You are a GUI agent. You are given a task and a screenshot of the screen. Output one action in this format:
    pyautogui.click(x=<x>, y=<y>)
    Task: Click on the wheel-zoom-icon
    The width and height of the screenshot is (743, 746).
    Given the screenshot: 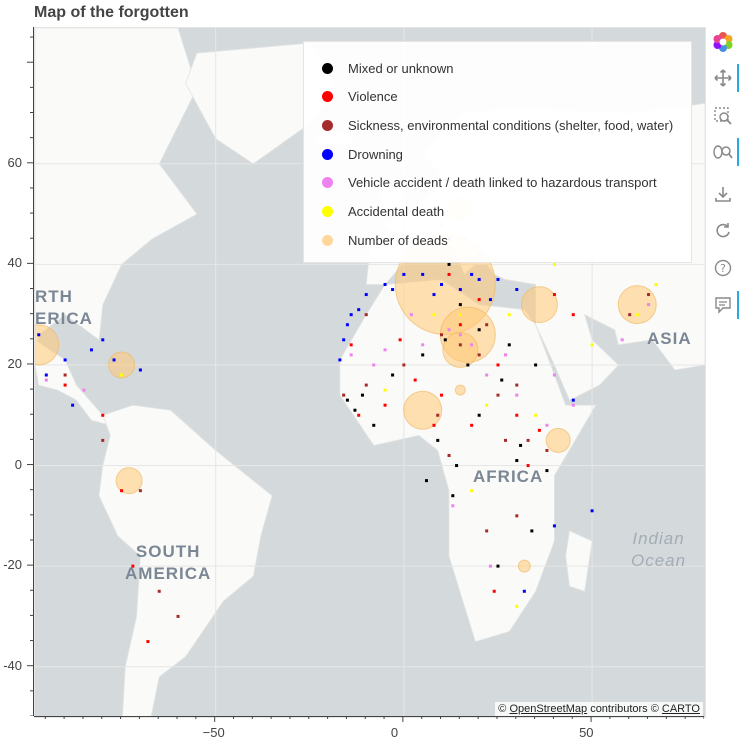 What is the action you would take?
    pyautogui.click(x=724, y=152)
    